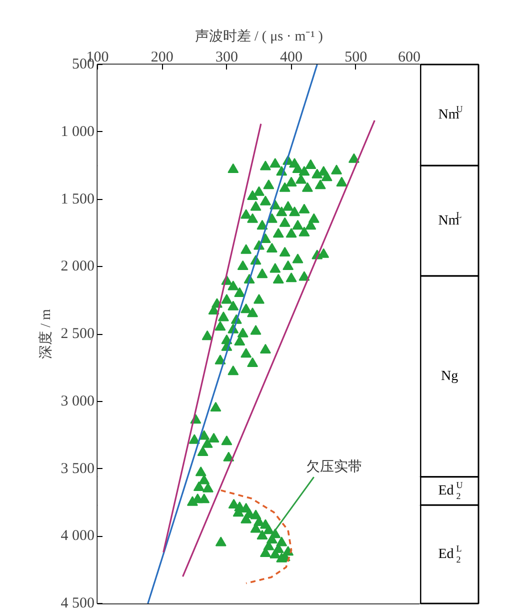 The width and height of the screenshot is (507, 612). Describe the element at coordinates (77, 266) in the screenshot. I see `y-tick-label: 2 000` at that location.